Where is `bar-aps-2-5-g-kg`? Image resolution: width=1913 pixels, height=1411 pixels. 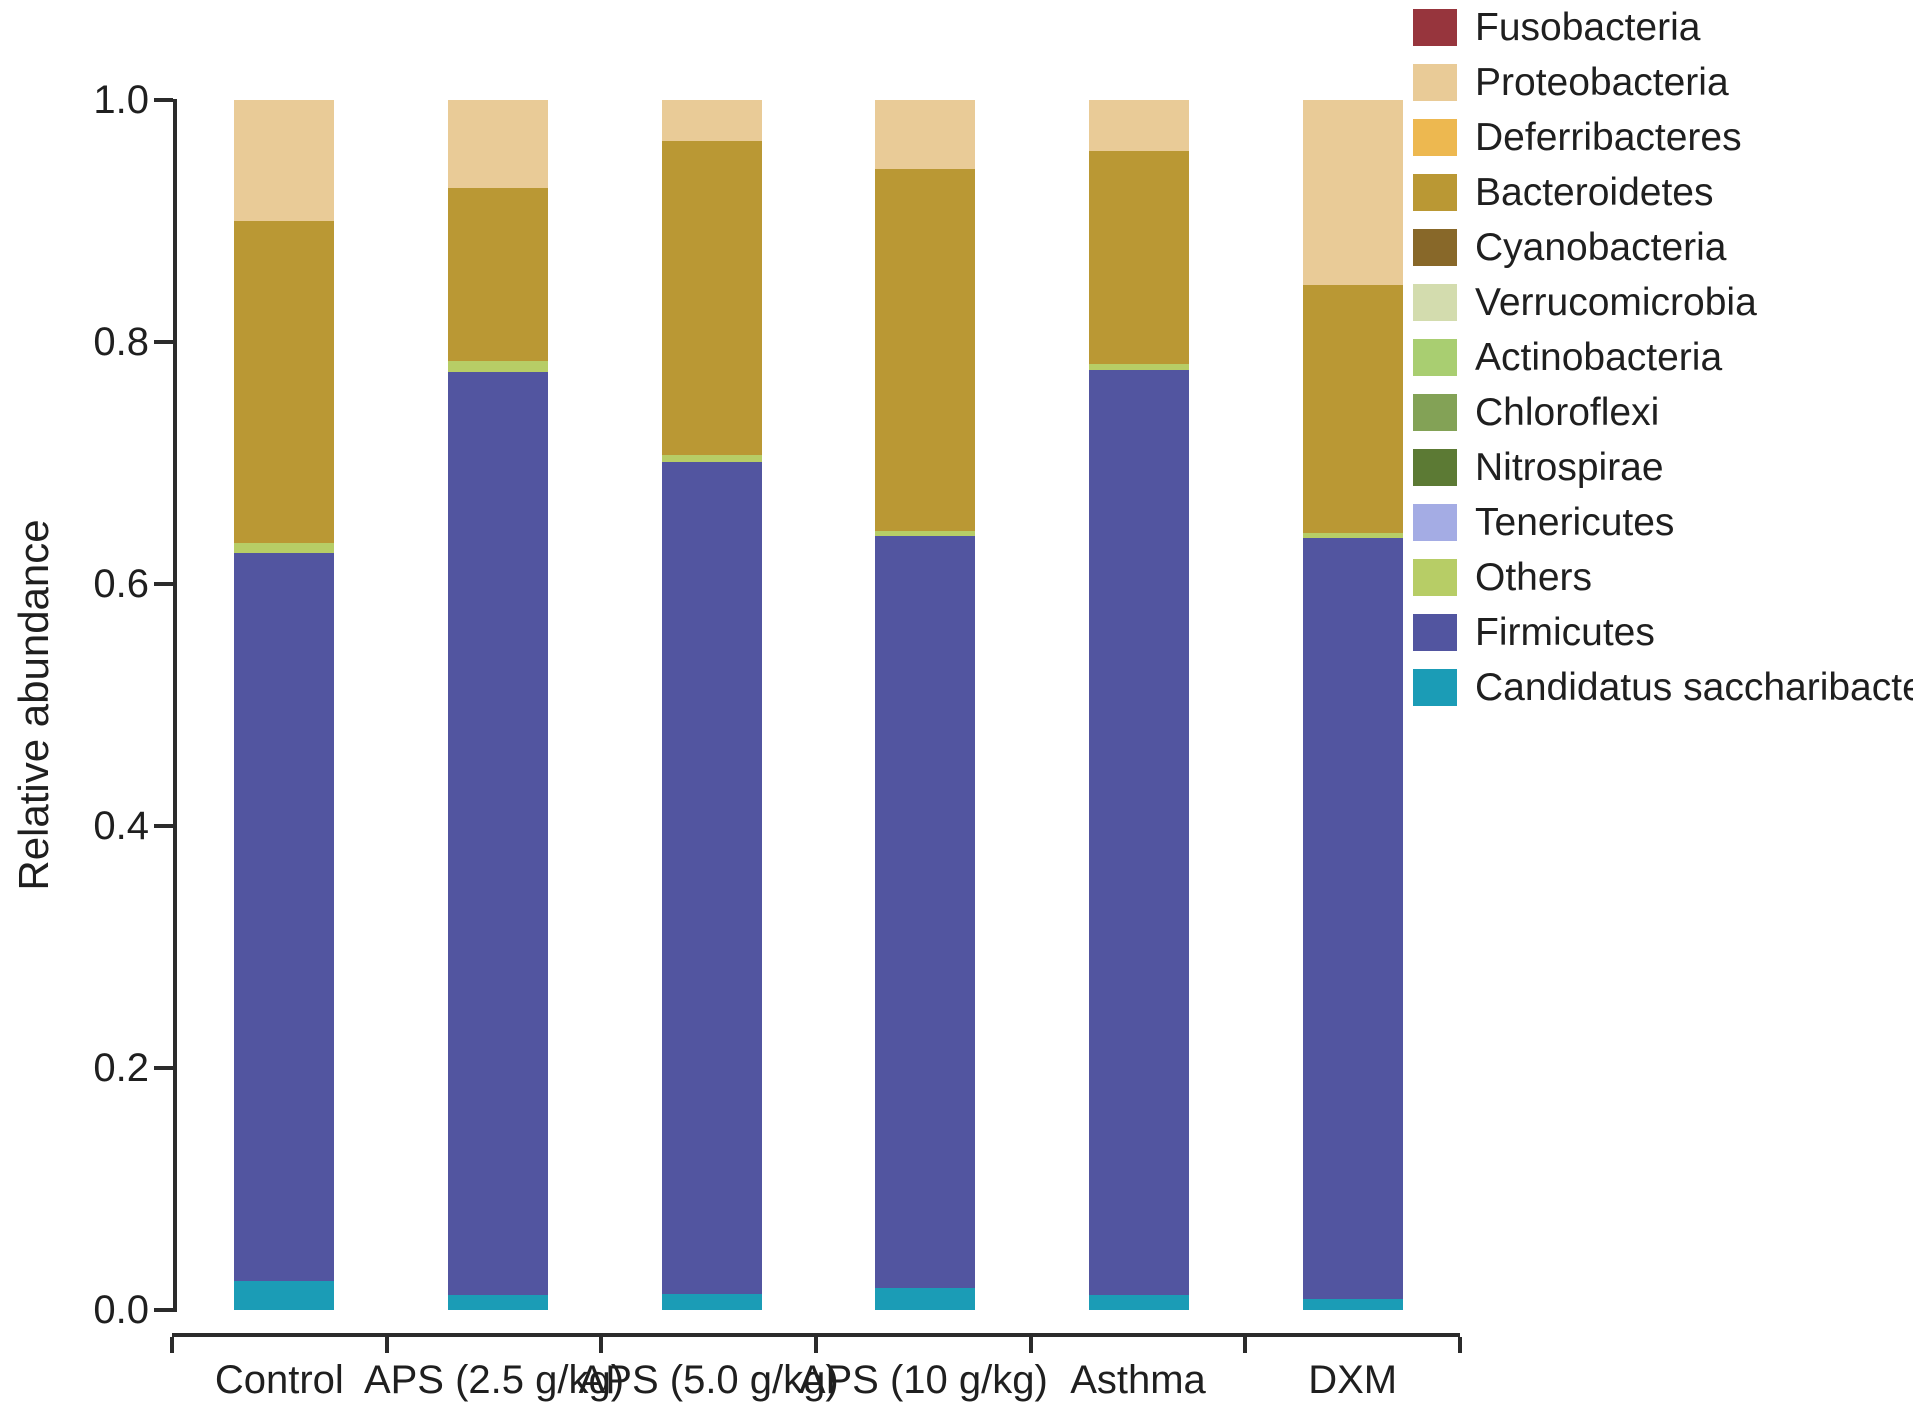
bar-aps-2-5-g-kg is located at coordinates (497, 705).